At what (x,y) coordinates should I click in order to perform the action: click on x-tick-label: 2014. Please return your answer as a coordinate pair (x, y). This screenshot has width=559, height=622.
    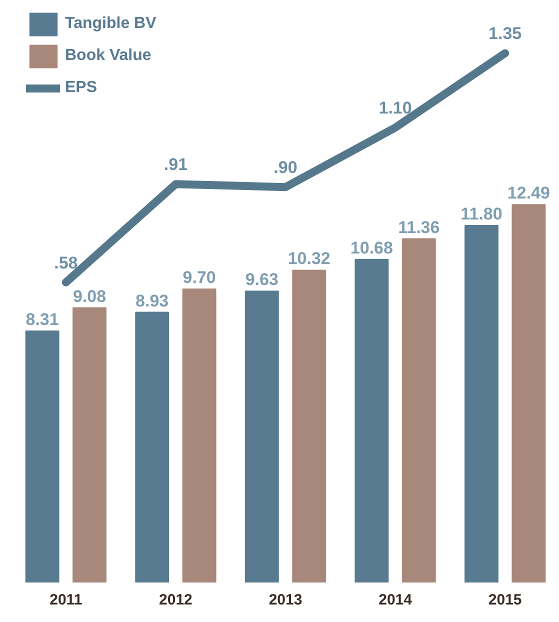
    Looking at the image, I should click on (395, 600).